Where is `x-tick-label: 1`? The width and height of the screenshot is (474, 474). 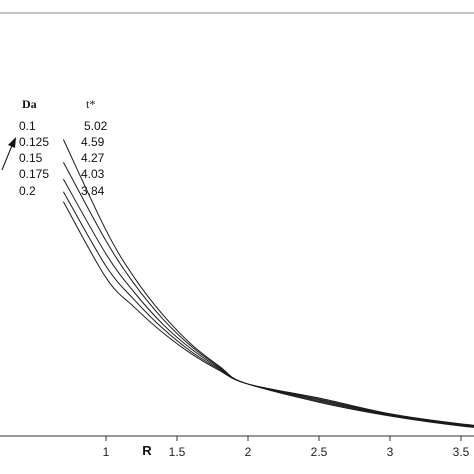
x-tick-label: 1 is located at coordinates (106, 452).